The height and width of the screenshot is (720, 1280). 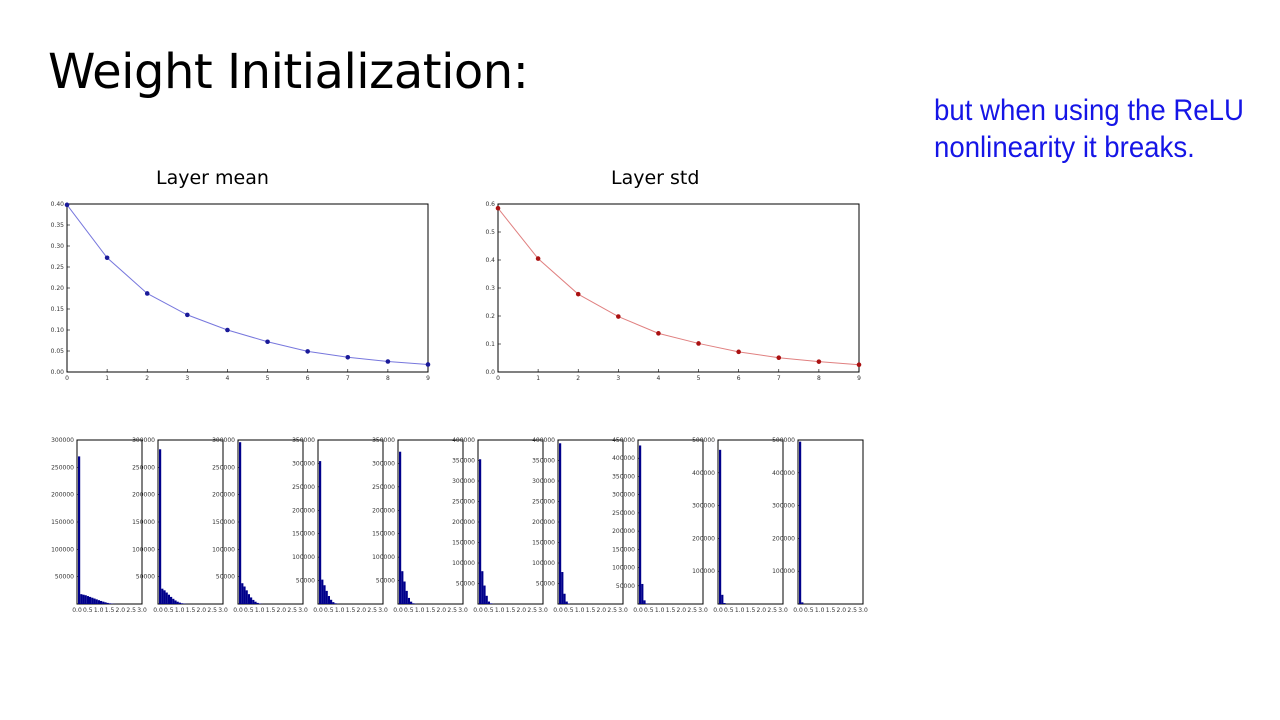 I want to click on mean-plot-title: Layer mean, so click(x=212, y=178).